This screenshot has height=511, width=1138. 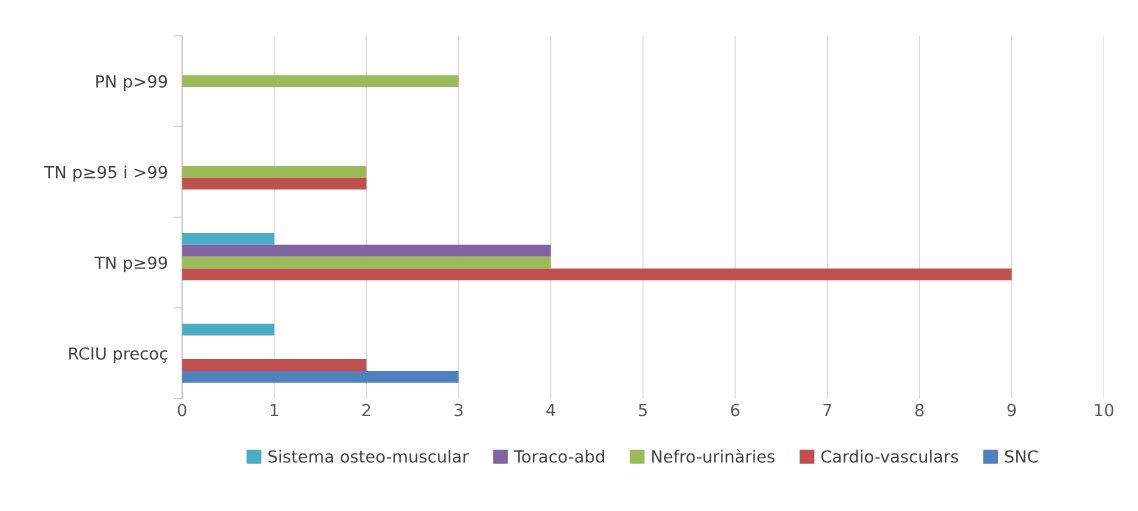 I want to click on x-tick-label: 9, so click(x=1011, y=410).